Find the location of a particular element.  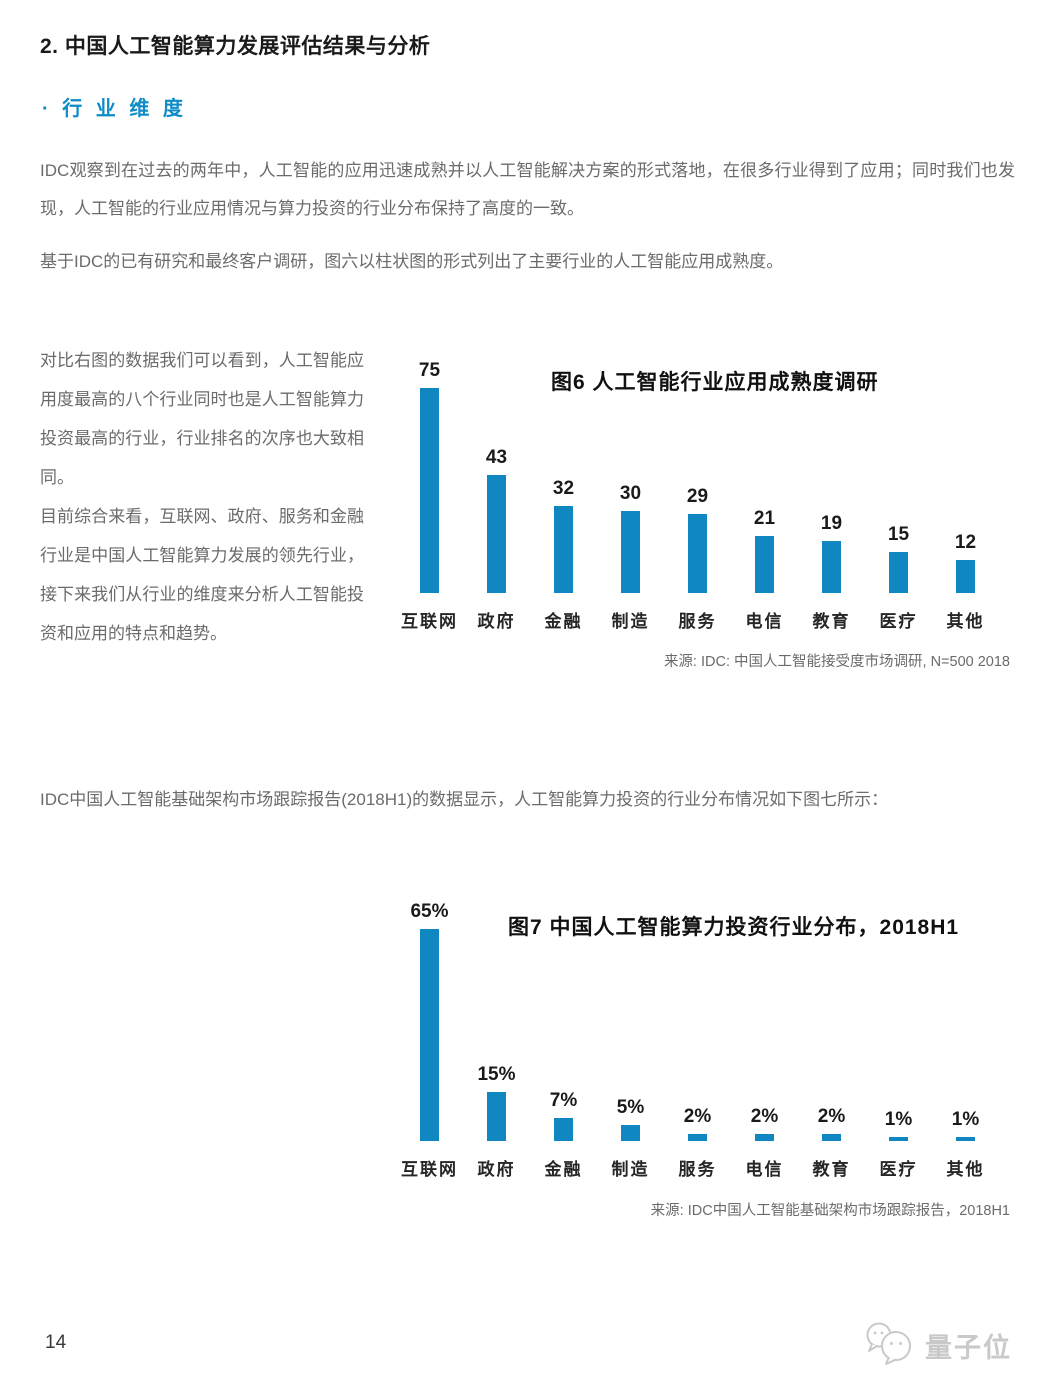

chart-column-服务: 2% 服务 is located at coordinates (697, 1039).